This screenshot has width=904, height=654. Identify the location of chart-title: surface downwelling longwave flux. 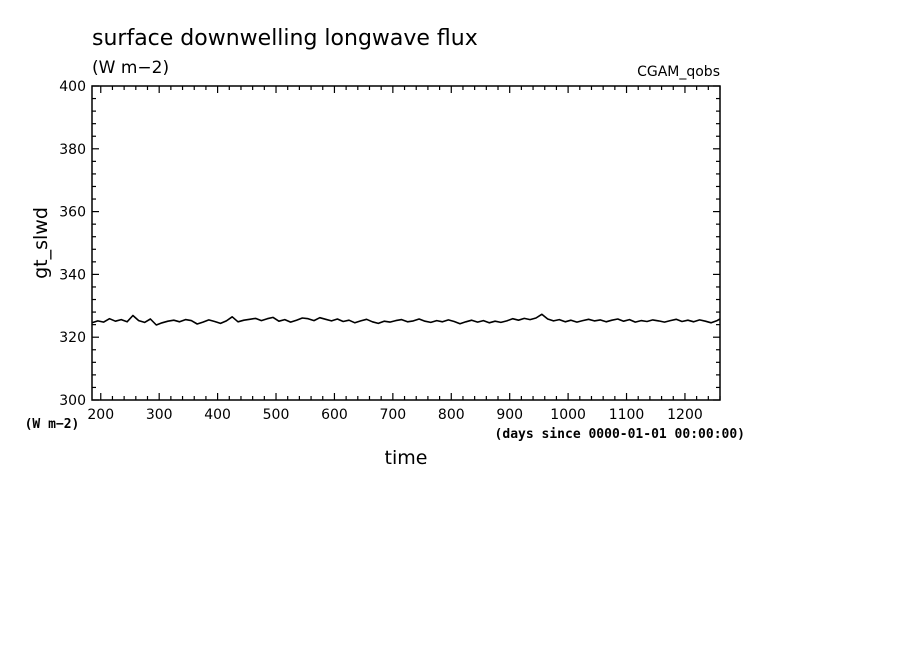
(285, 38).